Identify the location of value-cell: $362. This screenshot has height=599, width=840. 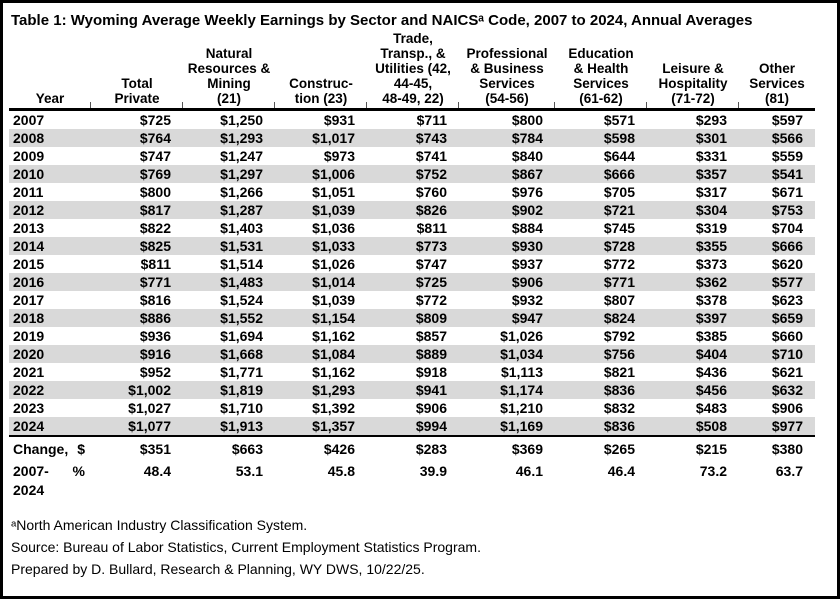
(711, 282).